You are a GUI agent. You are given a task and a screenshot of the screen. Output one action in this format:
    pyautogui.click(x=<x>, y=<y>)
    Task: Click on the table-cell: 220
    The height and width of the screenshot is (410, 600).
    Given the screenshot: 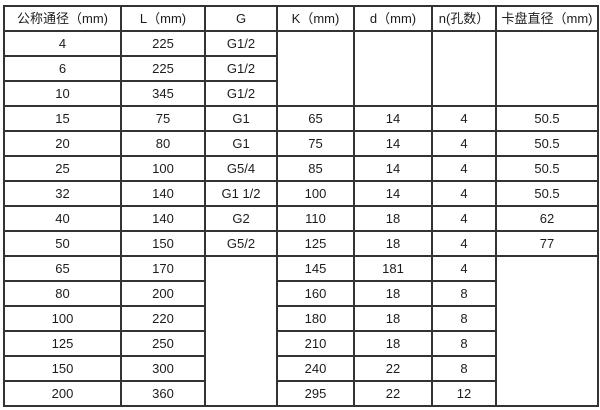 What is the action you would take?
    pyautogui.click(x=163, y=318)
    